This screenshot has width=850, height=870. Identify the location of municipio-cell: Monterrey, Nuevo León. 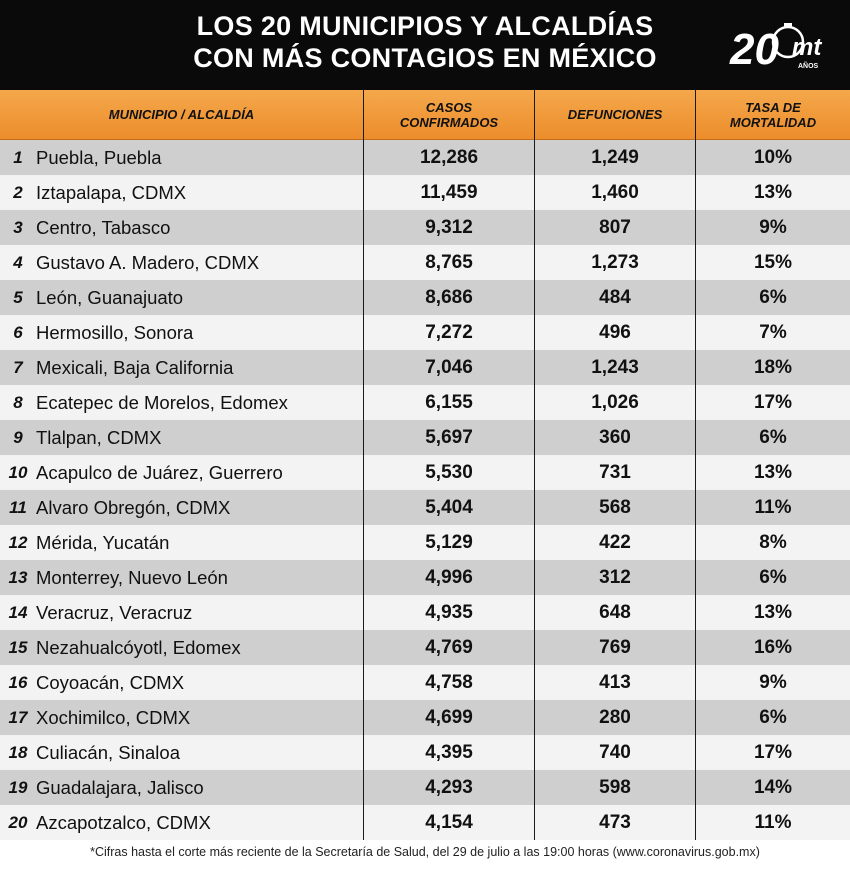
(132, 577).